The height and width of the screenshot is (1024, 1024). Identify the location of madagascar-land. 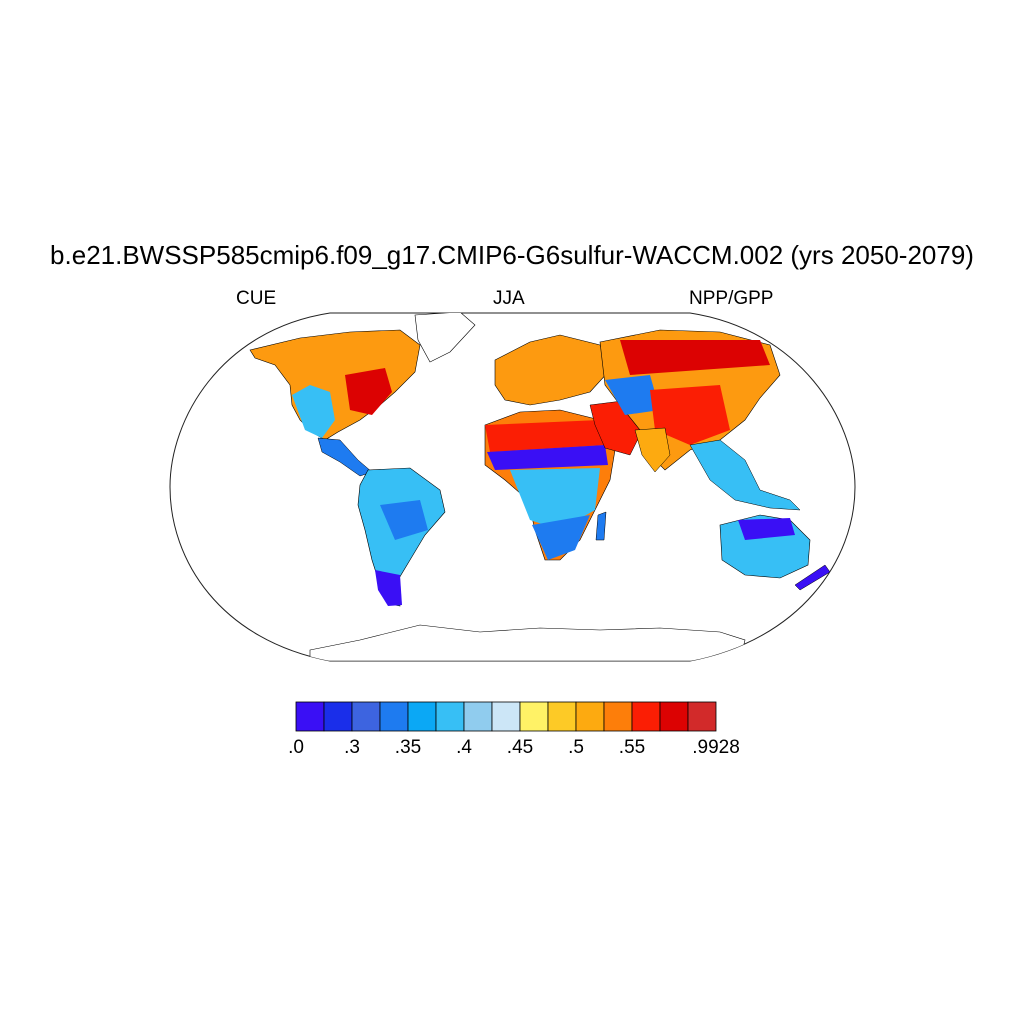
(601, 526).